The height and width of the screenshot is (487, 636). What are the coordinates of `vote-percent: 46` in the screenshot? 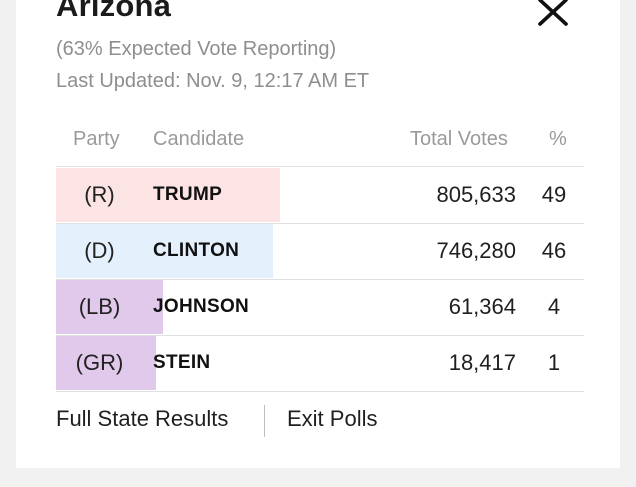 It's located at (554, 250).